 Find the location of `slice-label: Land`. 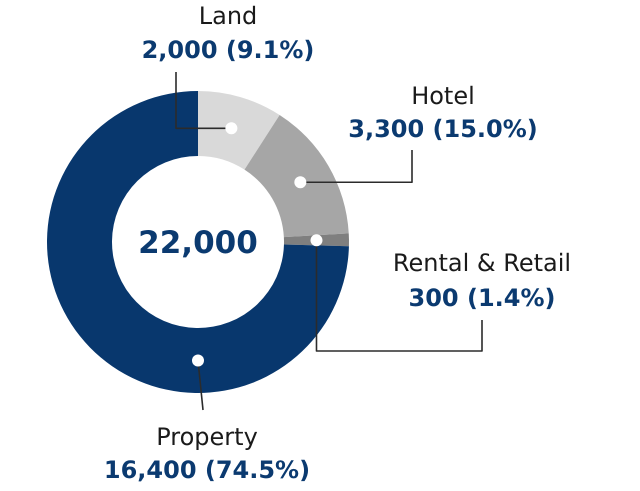

slice-label: Land is located at coordinates (228, 16).